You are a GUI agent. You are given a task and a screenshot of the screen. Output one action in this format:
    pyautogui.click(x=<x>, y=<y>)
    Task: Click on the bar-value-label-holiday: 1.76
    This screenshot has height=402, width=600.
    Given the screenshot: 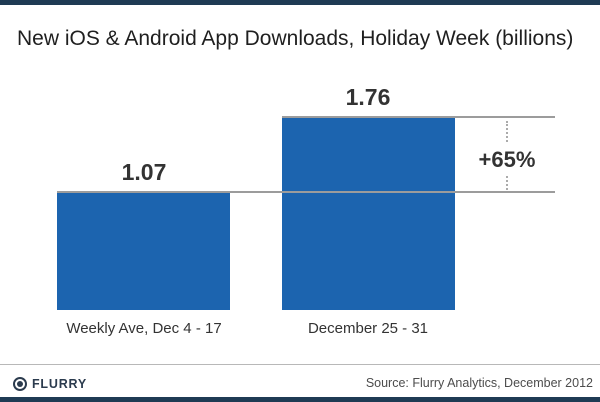 What is the action you would take?
    pyautogui.click(x=368, y=97)
    